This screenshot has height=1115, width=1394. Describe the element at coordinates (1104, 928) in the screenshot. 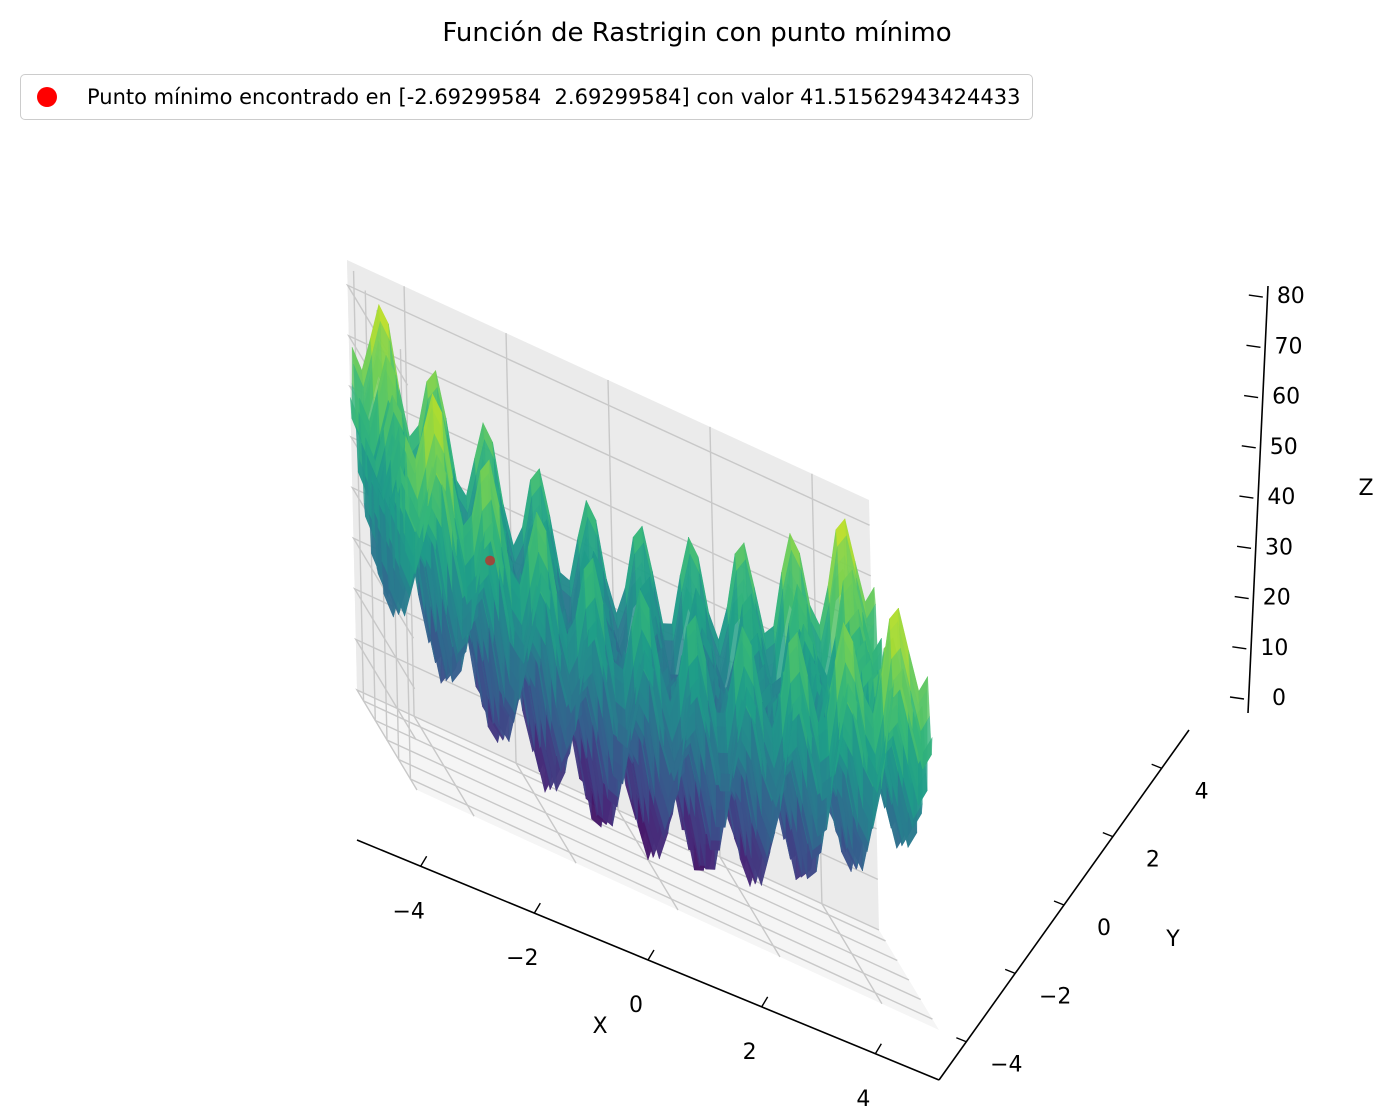

I see `y-tick-label: 0` at that location.